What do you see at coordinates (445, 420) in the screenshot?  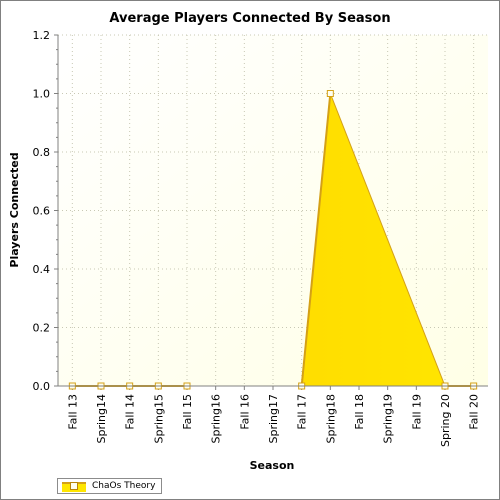 I see `x-tick-label: Spring 20` at bounding box center [445, 420].